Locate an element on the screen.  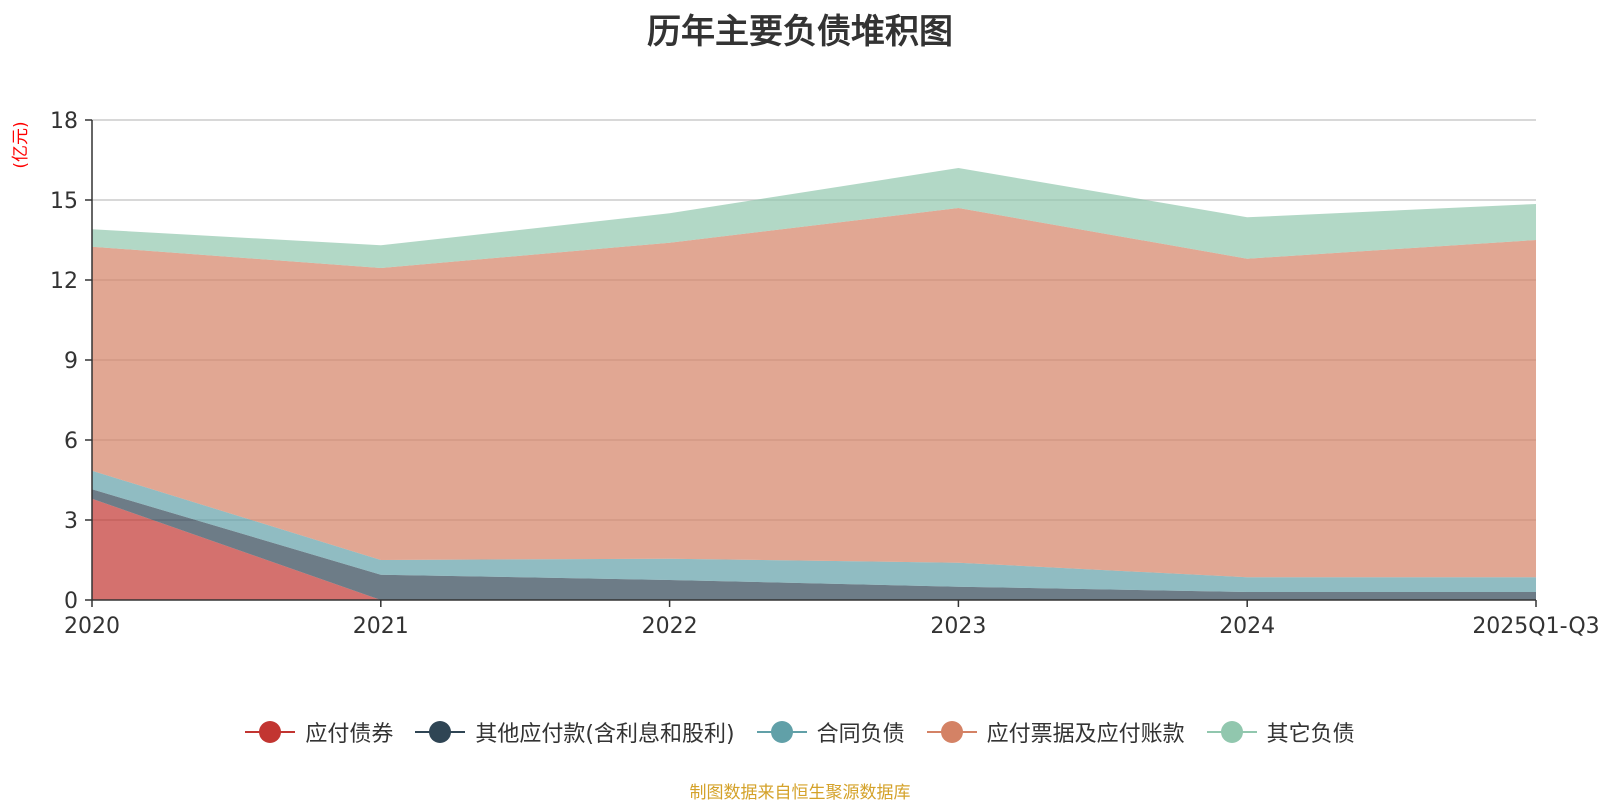
x-tick-label: 2020 is located at coordinates (92, 626).